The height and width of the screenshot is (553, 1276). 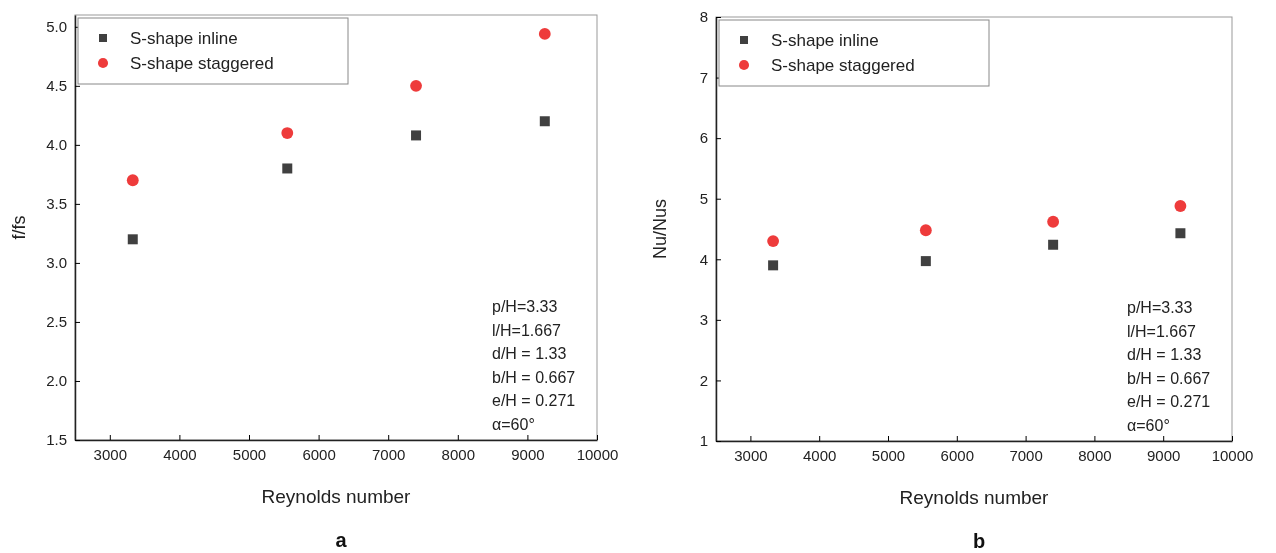 I want to click on y-tick-label: 8, so click(x=703, y=17).